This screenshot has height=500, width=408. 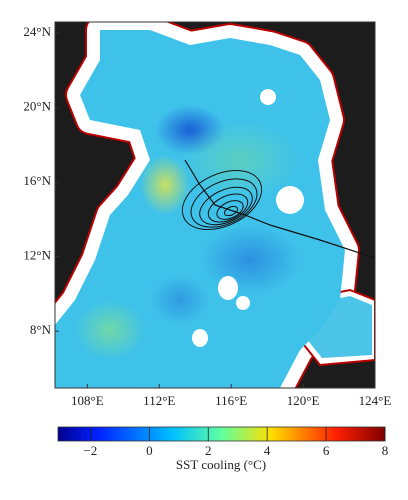 What do you see at coordinates (221, 434) in the screenshot?
I see `colorbar` at bounding box center [221, 434].